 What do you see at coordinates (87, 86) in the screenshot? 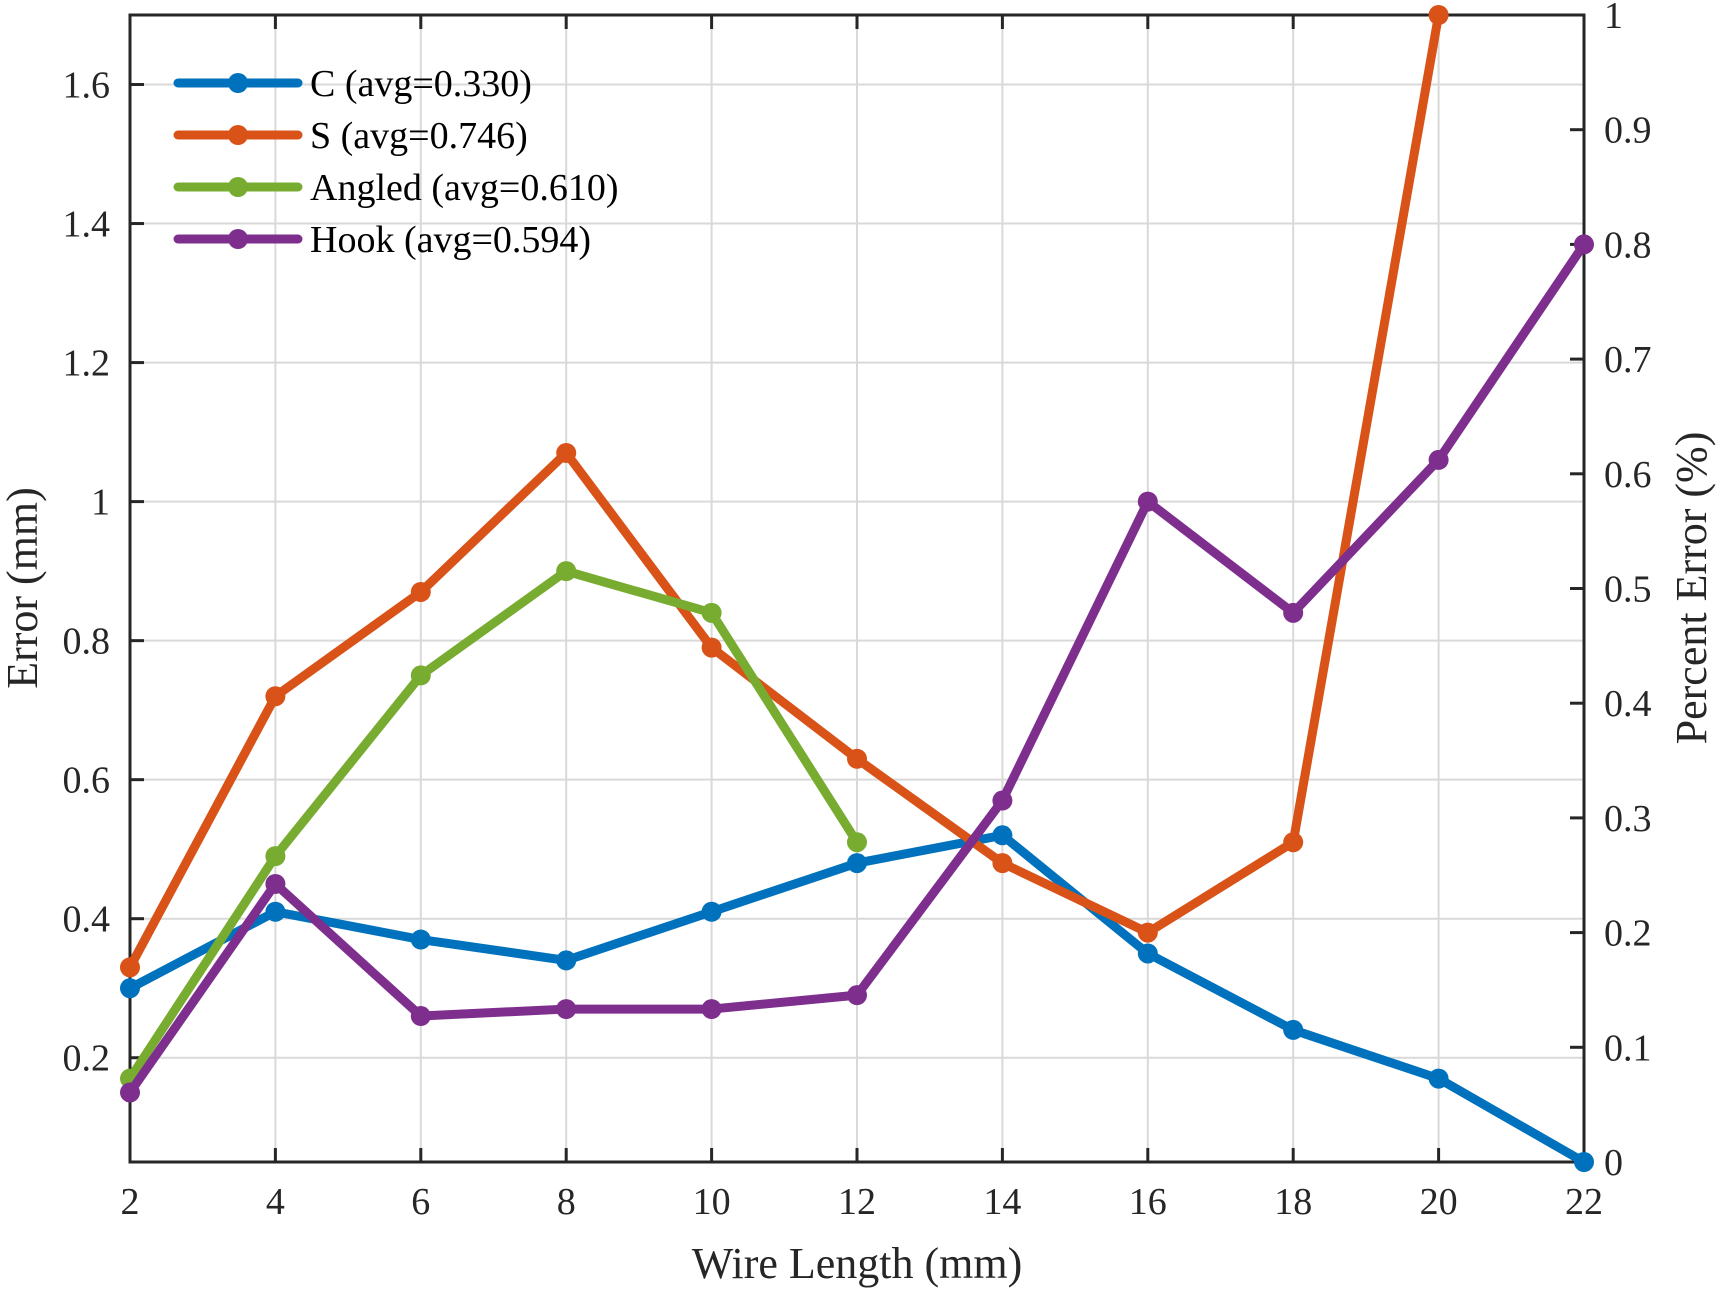
I see `y-tick-label: 1.6` at bounding box center [87, 86].